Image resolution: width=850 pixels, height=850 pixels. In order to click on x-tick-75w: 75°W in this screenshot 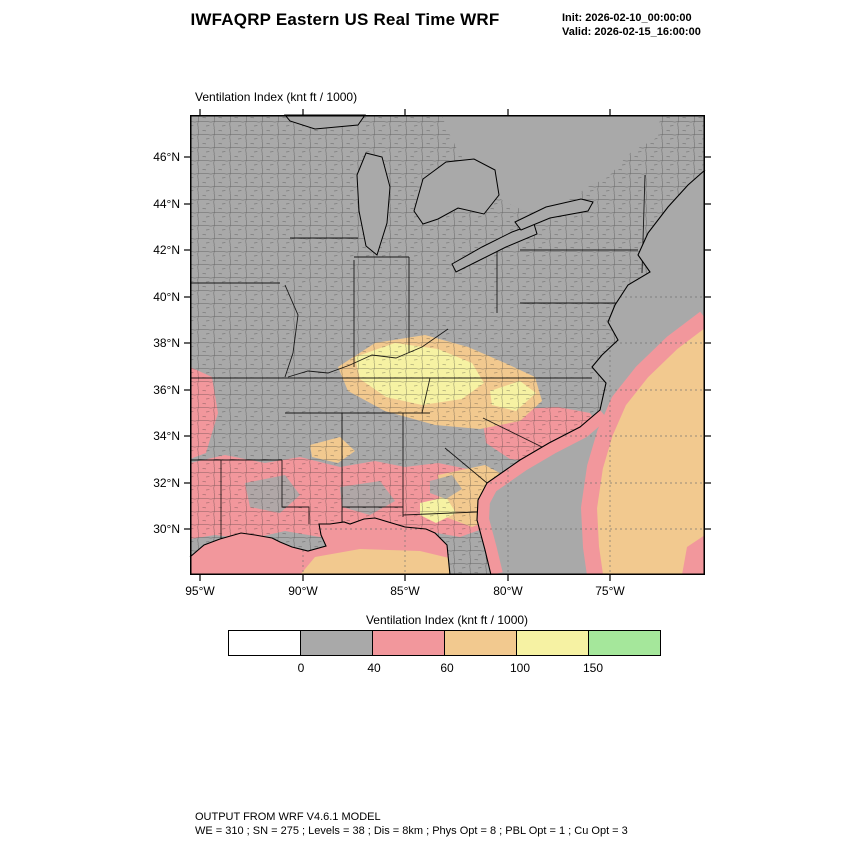, I will do `click(610, 591)`.